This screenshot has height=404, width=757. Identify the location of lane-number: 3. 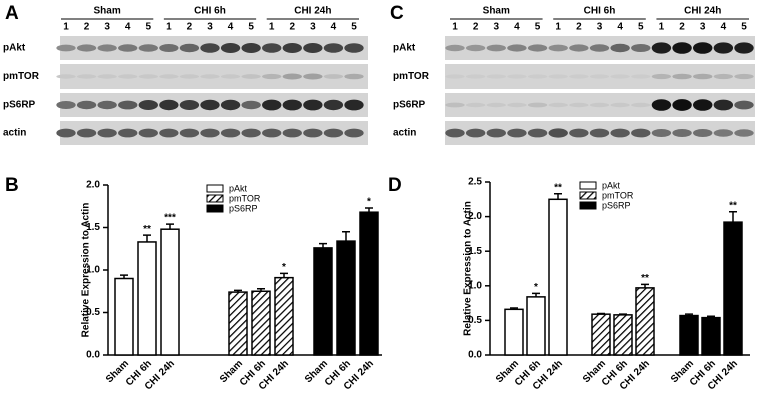
(497, 27).